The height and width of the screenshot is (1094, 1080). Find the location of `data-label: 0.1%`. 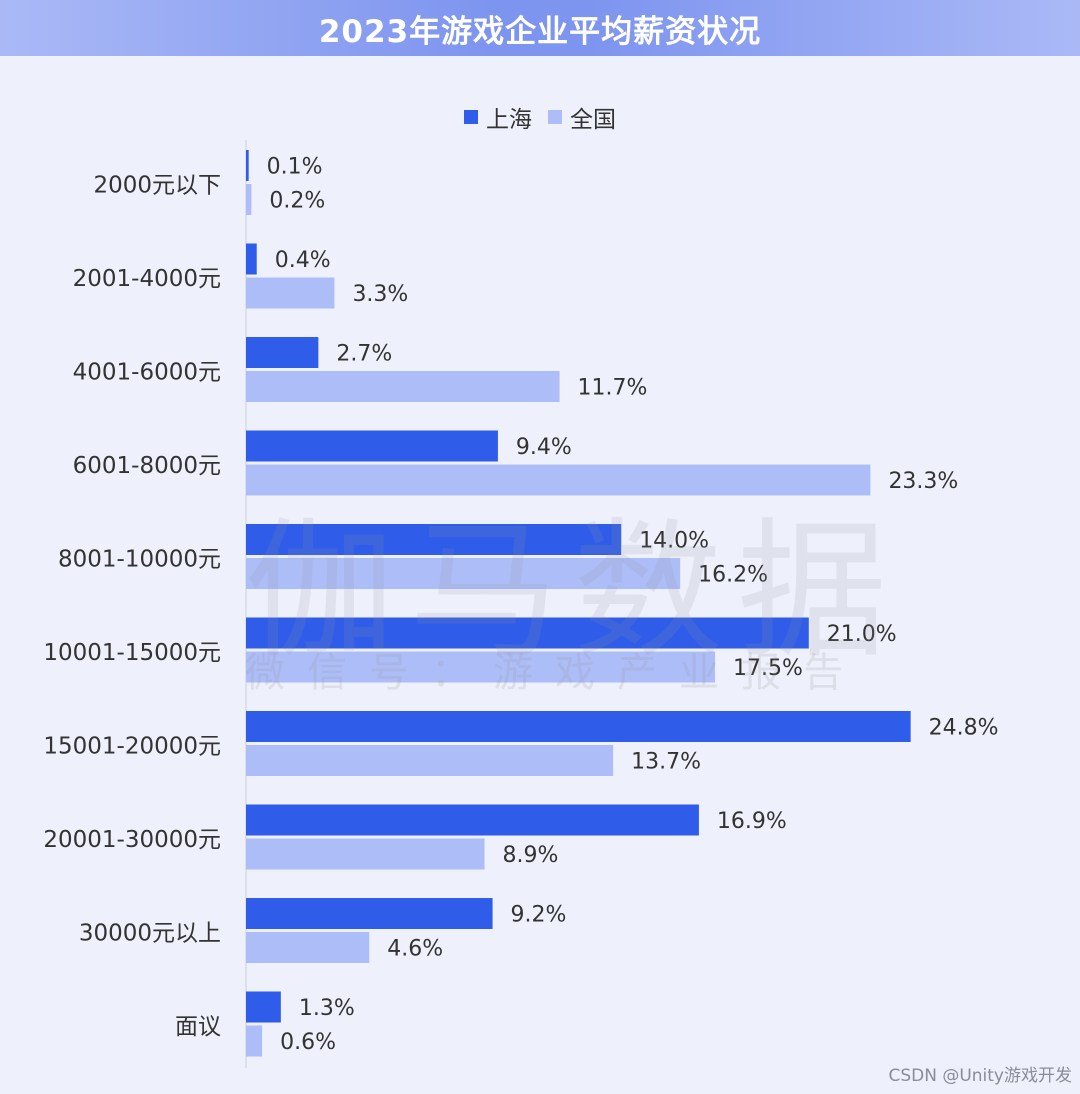

data-label: 0.1% is located at coordinates (295, 167).